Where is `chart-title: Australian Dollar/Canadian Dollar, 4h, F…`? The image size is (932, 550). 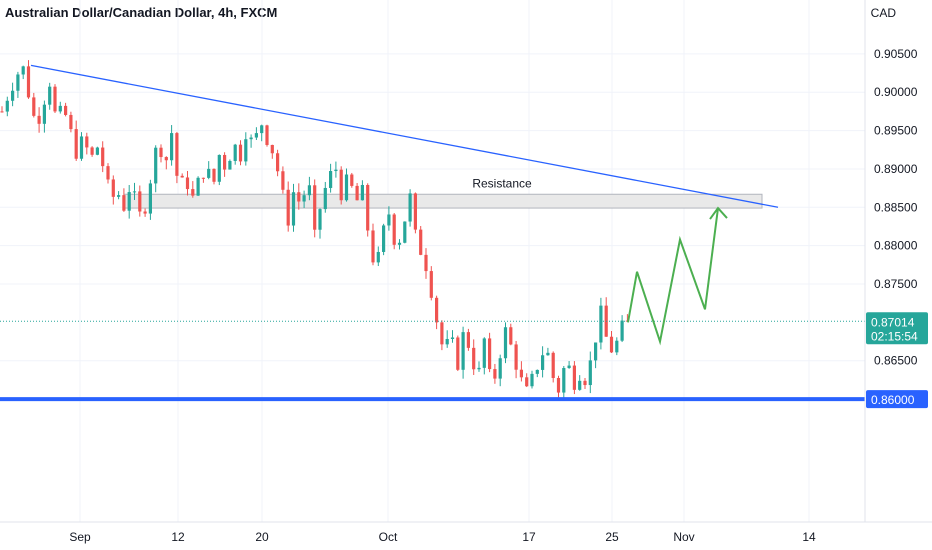
chart-title: Australian Dollar/Canadian Dollar, 4h, F… is located at coordinates (141, 12).